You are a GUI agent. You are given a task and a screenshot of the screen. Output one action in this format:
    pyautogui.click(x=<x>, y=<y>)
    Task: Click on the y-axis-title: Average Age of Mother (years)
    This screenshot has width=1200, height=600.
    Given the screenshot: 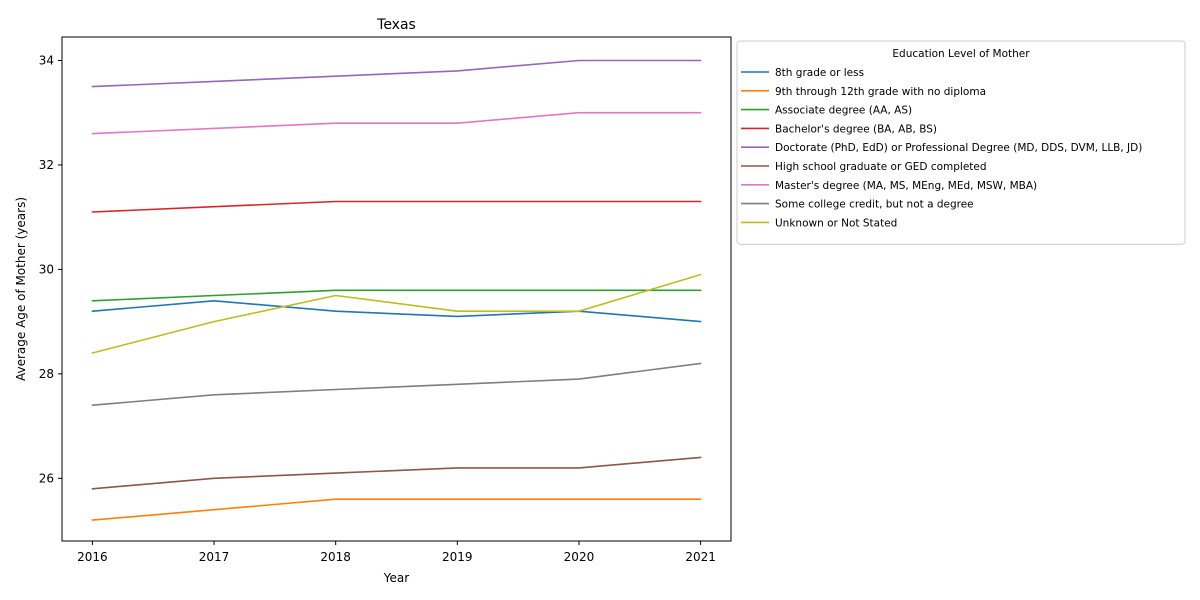 What is the action you would take?
    pyautogui.click(x=21, y=289)
    